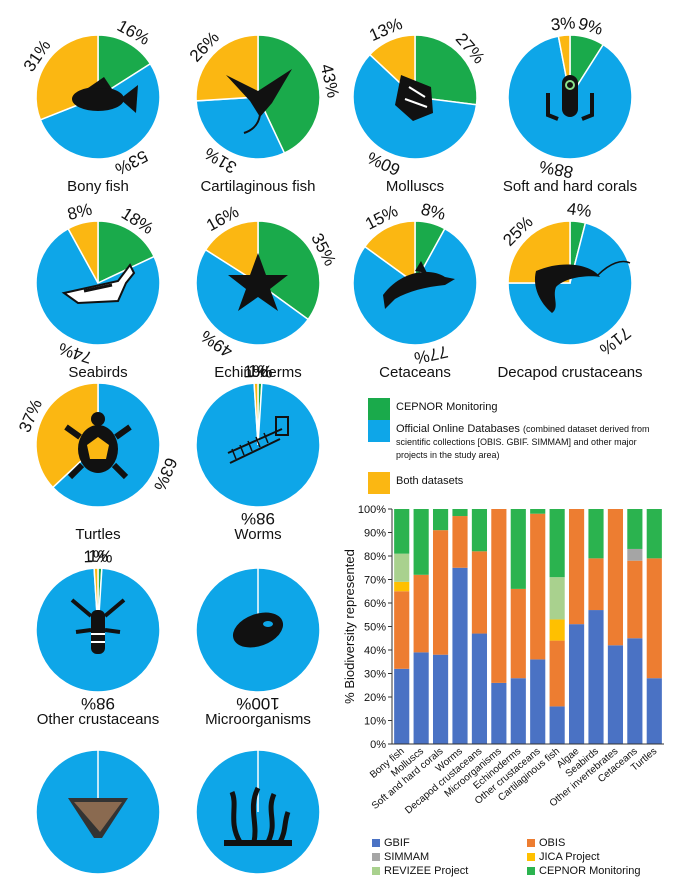 The width and height of the screenshot is (685, 880). I want to click on bar-cetaceans-gbif, so click(635, 691).